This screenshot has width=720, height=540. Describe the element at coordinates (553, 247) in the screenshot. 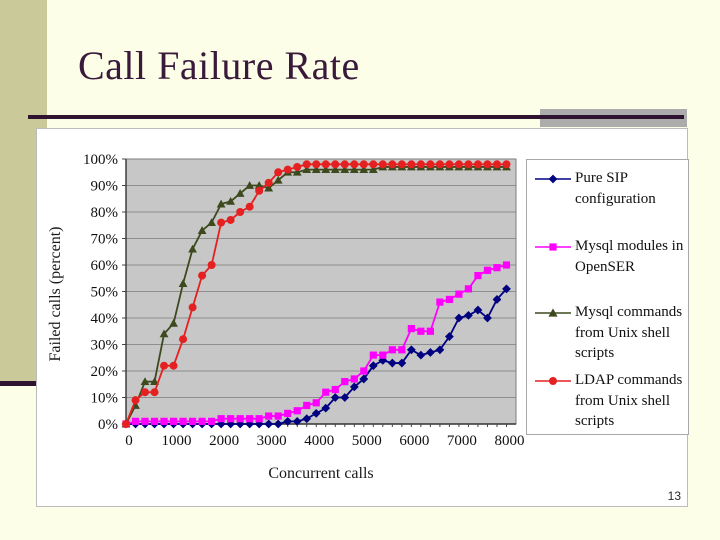

I see `legend-marker-square` at that location.